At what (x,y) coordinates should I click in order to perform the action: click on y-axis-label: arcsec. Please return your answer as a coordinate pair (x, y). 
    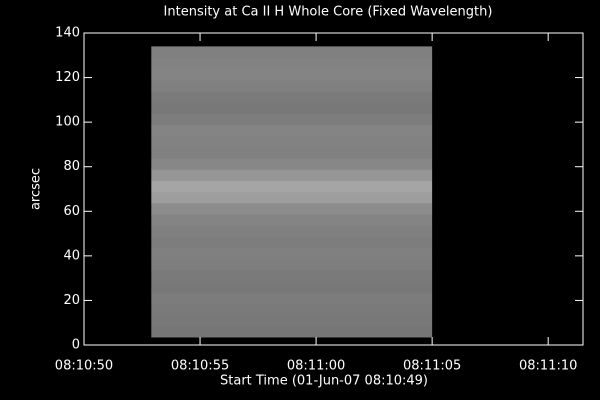
    Looking at the image, I should click on (36, 189).